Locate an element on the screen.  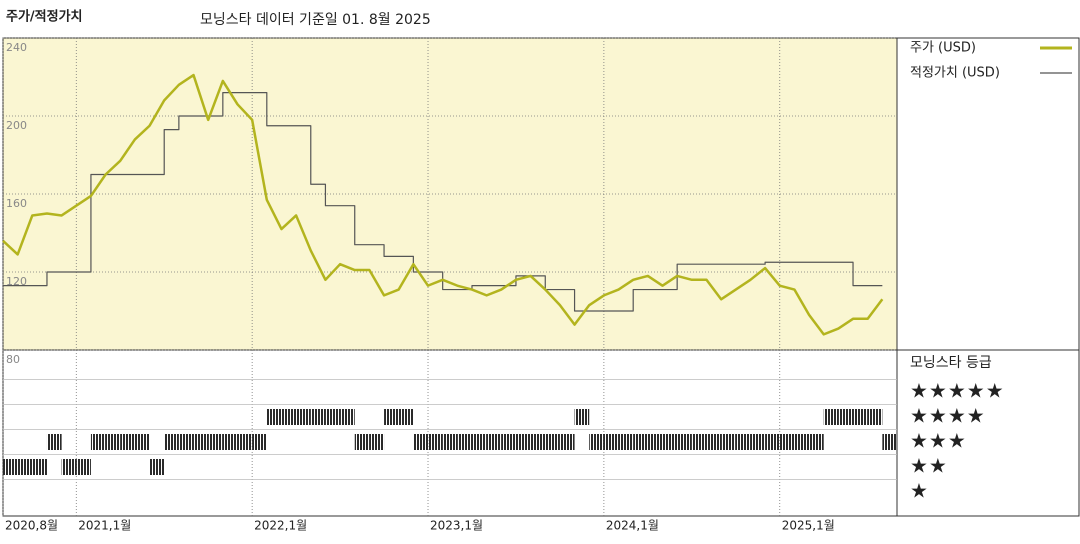
legend-label: 주가 (USD) is located at coordinates (943, 48).